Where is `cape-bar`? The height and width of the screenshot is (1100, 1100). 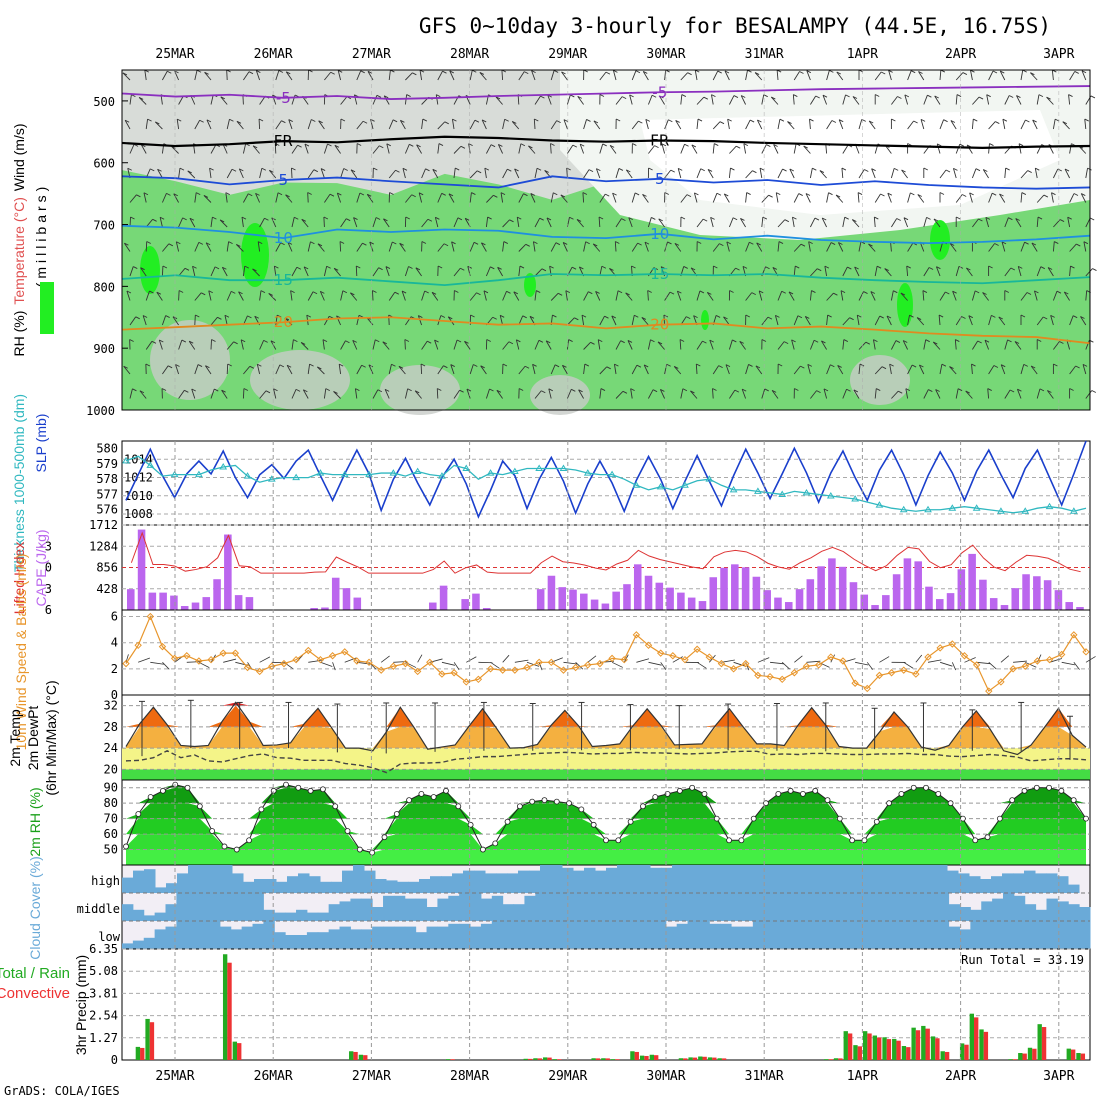
cape-bar is located at coordinates (875, 607).